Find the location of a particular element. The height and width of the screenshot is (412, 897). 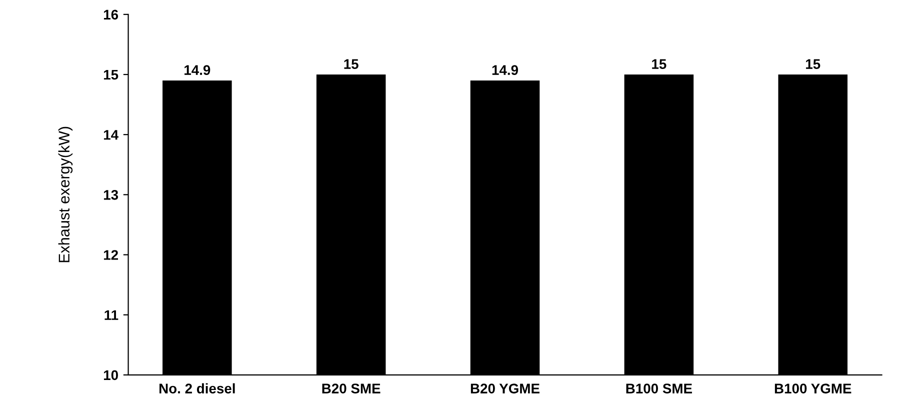

y-tick-label: 13 is located at coordinates (111, 195).